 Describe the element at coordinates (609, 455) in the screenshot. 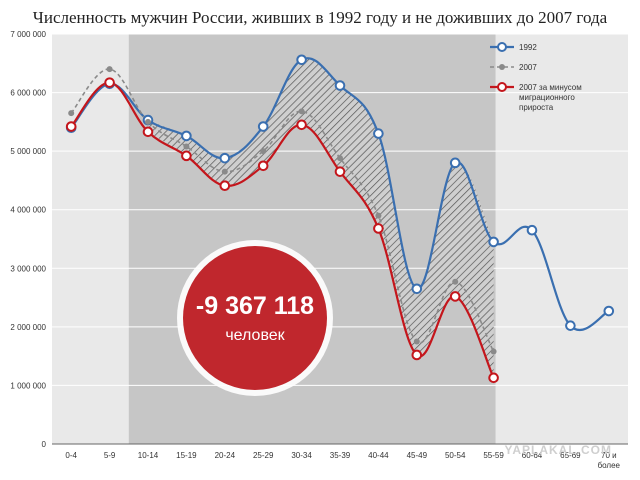

I see `x-tick-label: 70 и` at that location.